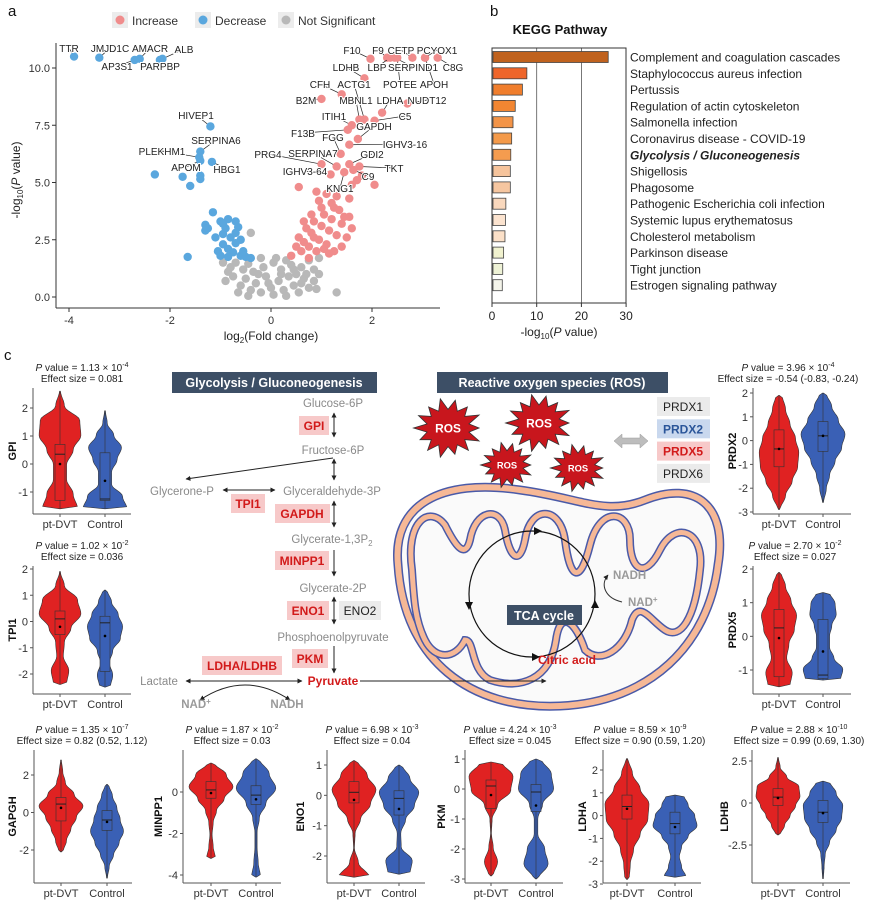 Image resolution: width=869 pixels, height=901 pixels. What do you see at coordinates (12, 11) in the screenshot?
I see `panel-label-a: a` at bounding box center [12, 11].